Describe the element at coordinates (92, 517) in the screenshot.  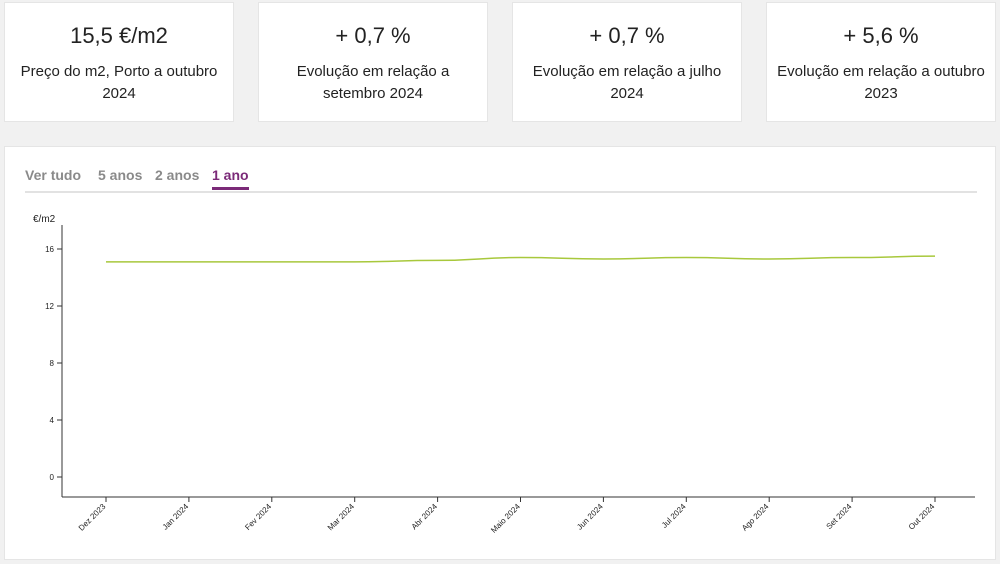
I see `x-tick-label: Dez 2023` at that location.